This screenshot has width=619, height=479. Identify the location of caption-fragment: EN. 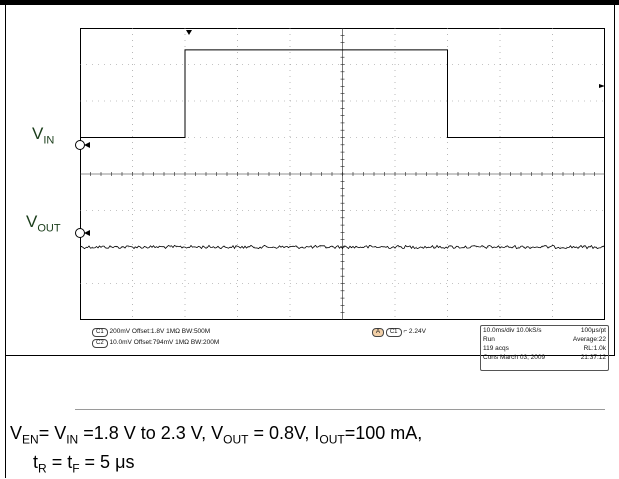
(30, 439).